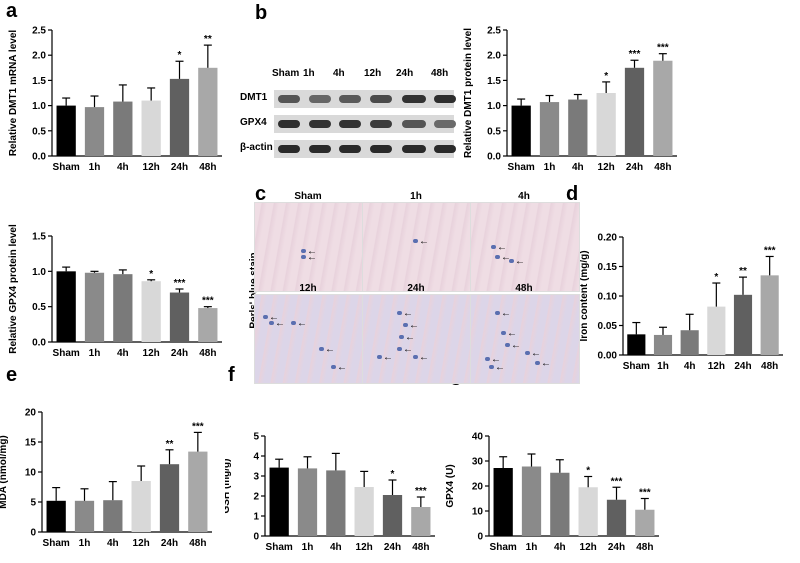  What do you see at coordinates (254, 97) in the screenshot?
I see `blot-row-label: DMT1` at bounding box center [254, 97].